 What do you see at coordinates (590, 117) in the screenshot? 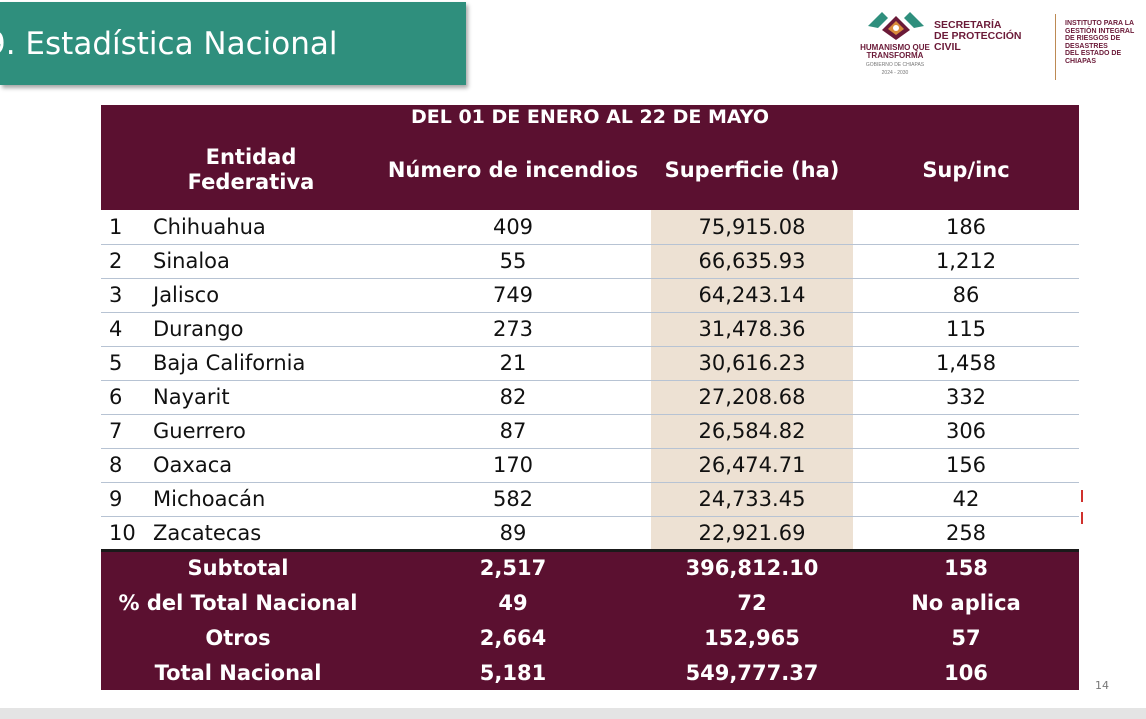
I see `period-header: DEL 01 DE ENERO AL 22 DE MAYO` at bounding box center [590, 117].